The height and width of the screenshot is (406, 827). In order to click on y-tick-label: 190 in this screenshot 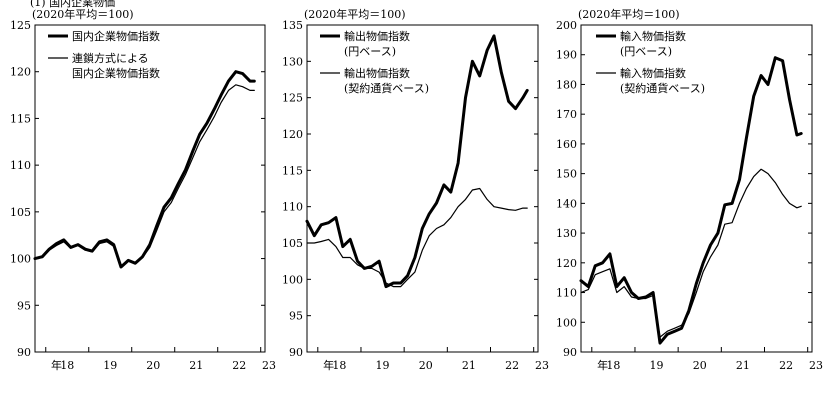, I will do `click(566, 55)`.